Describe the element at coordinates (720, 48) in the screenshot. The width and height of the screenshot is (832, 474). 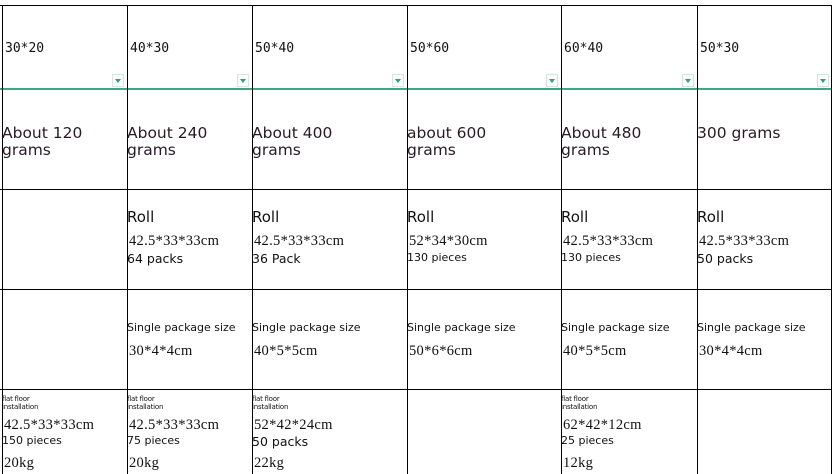
I see `size-cell: 50*30` at that location.